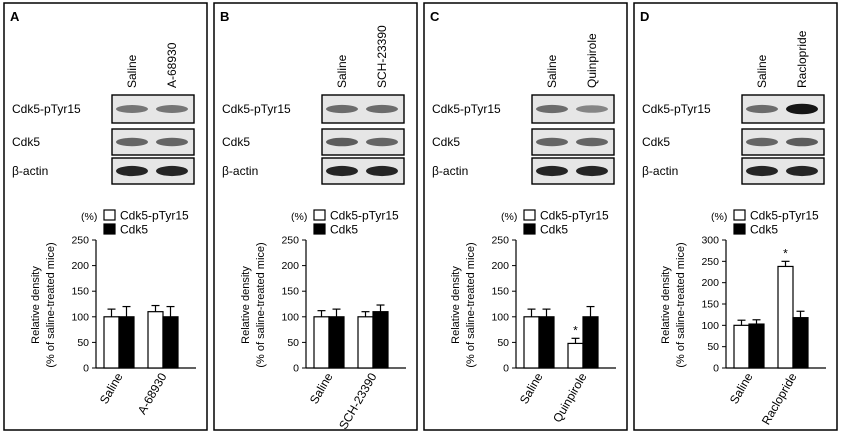 The image size is (843, 433). What do you see at coordinates (710, 241) in the screenshot?
I see `y-tick-label: 300` at bounding box center [710, 241].